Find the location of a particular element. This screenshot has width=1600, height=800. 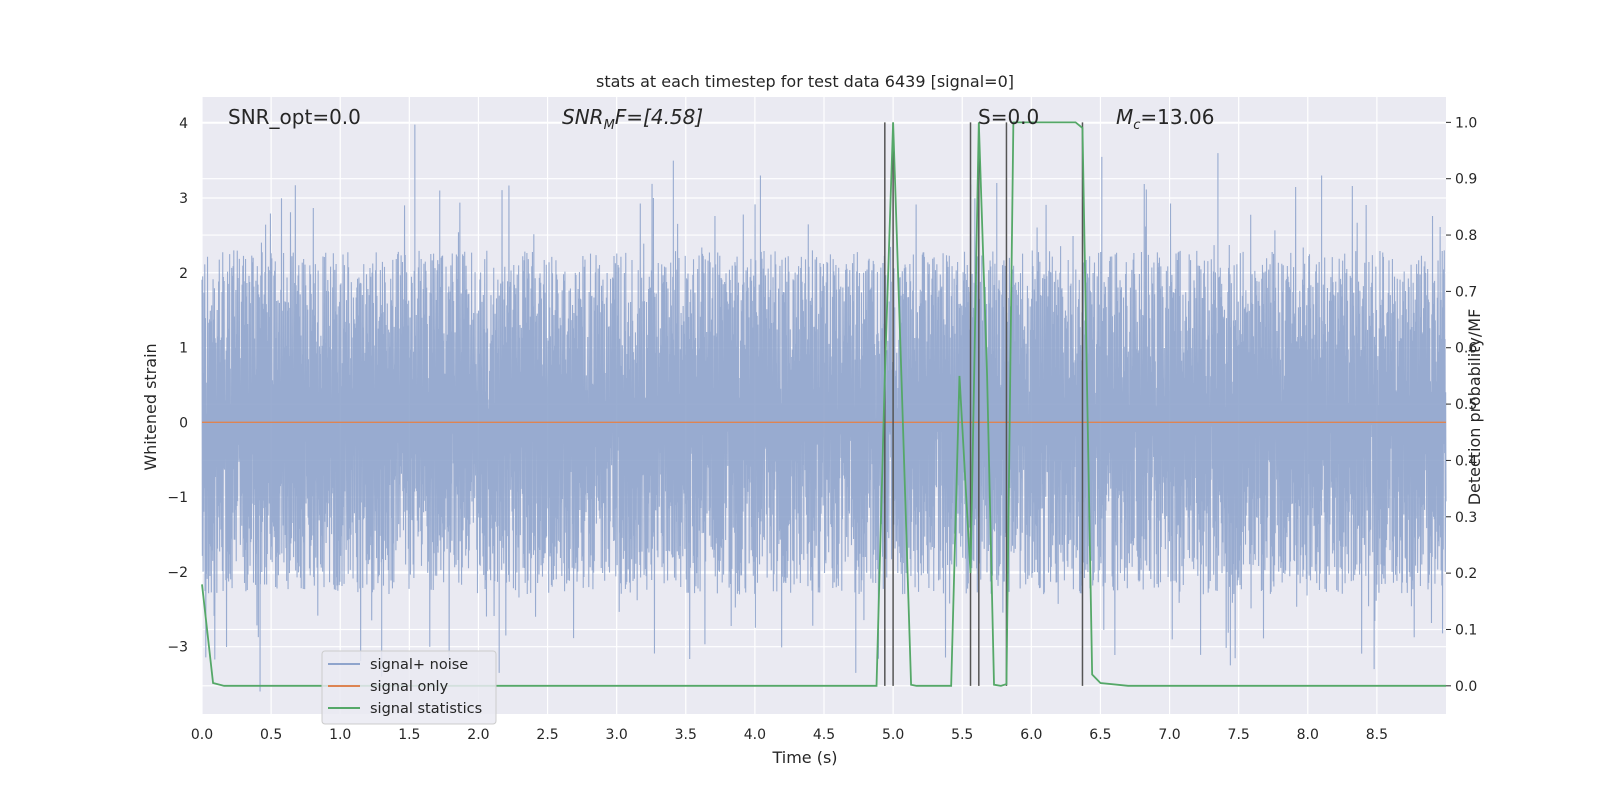

snr-mf-rest: F=[4.58] is located at coordinates (659, 117).